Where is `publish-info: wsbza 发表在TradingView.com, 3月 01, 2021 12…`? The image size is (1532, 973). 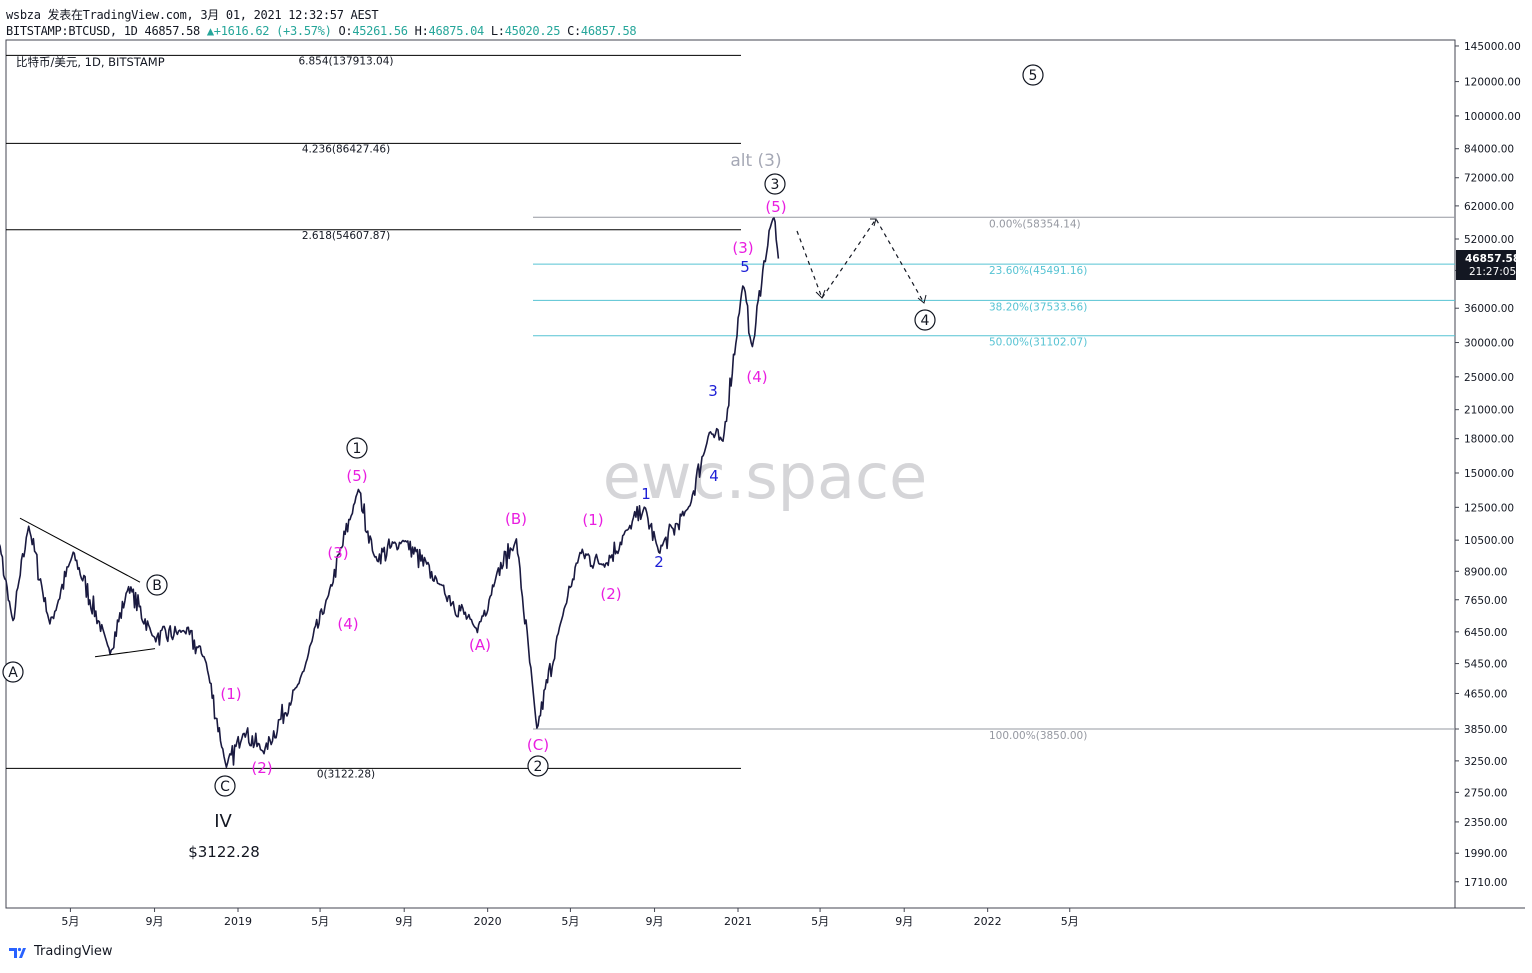
publish-info: wsbza 发表在TradingView.com, 3月 01, 2021 12… is located at coordinates (192, 15).